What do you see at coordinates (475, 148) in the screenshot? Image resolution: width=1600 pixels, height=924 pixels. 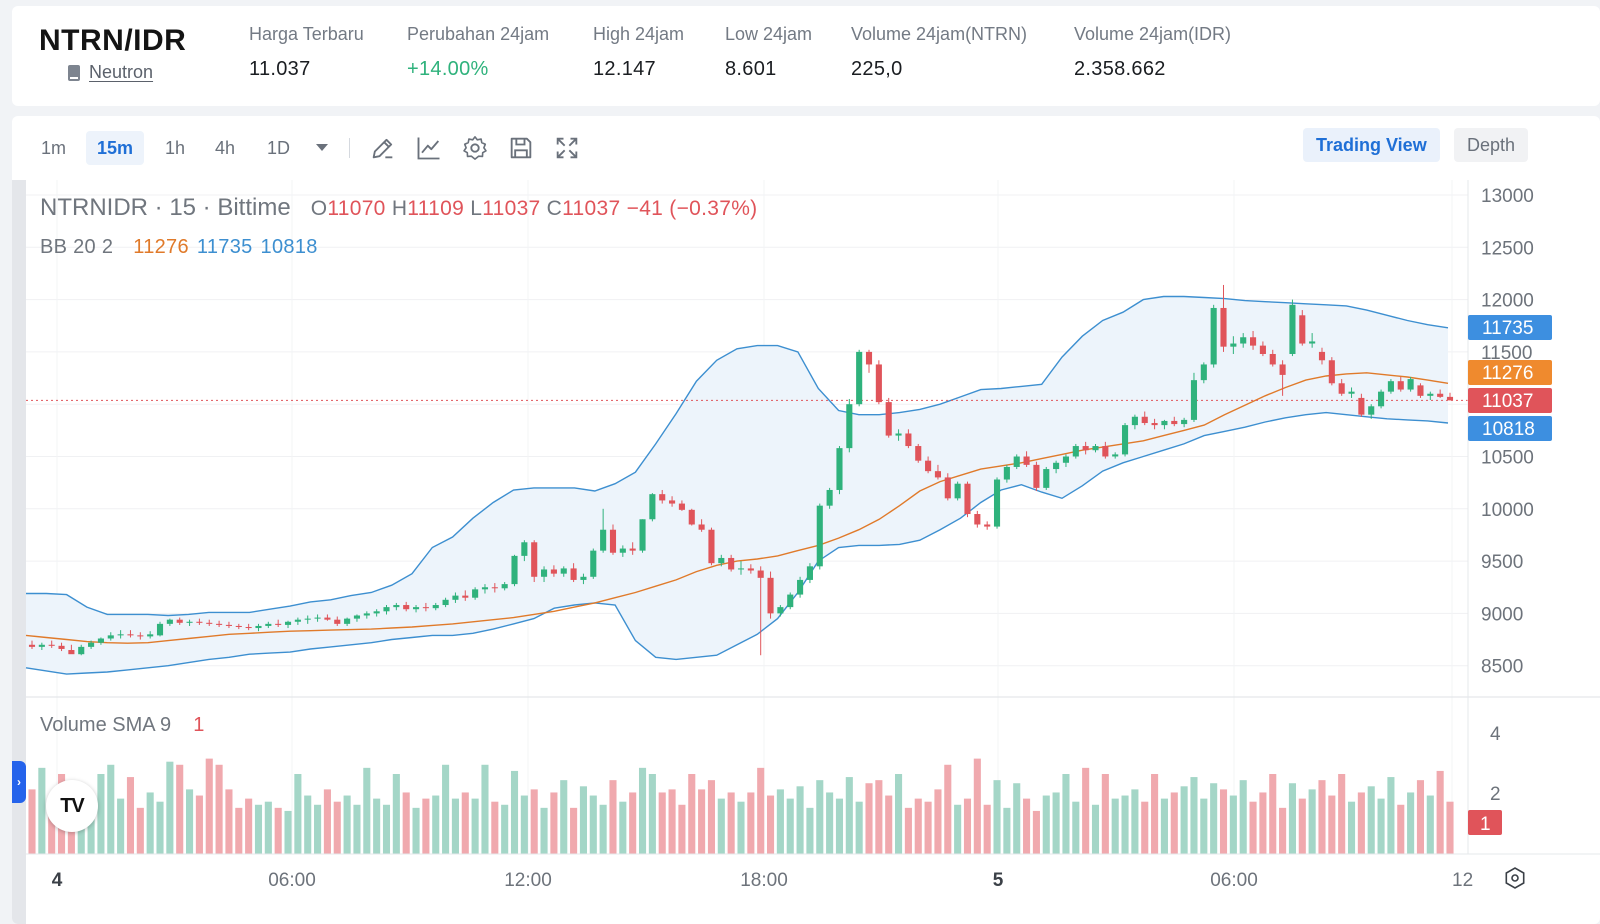 I see `settings-icon` at bounding box center [475, 148].